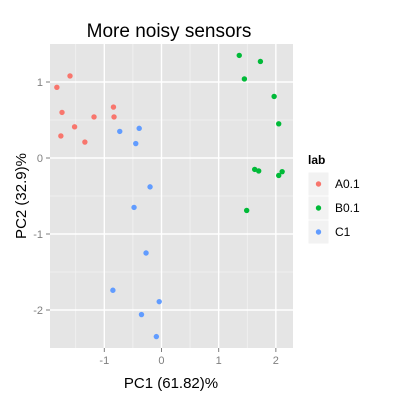  Describe the element at coordinates (219, 361) in the screenshot. I see `x-tick-label: 1` at that location.